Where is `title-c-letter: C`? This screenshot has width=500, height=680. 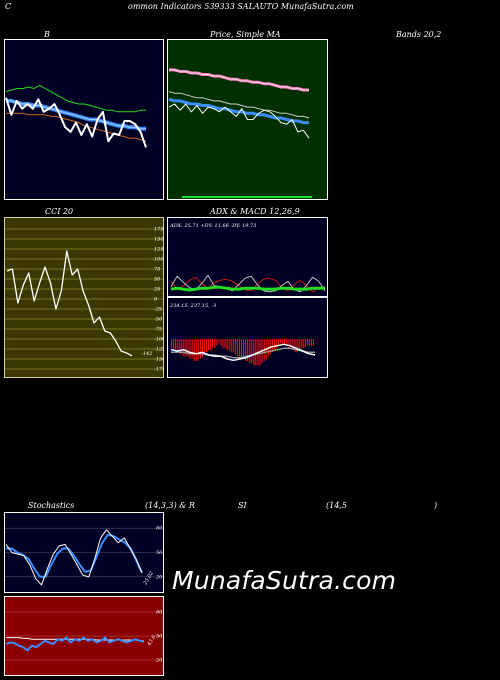
title-c-letter: C is located at coordinates (8, 6).